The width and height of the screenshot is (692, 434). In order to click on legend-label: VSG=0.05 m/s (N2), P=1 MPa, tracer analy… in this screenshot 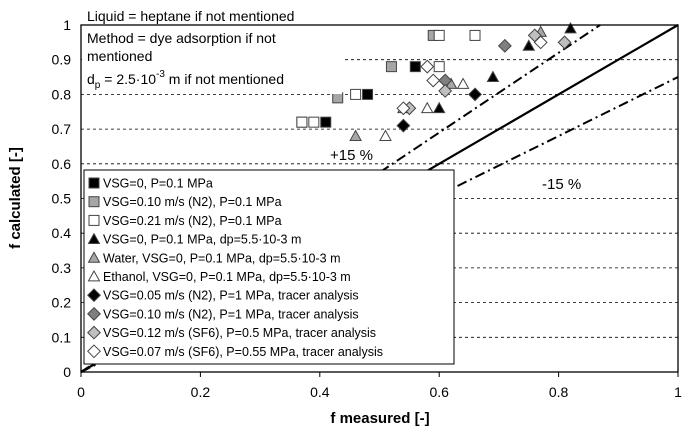, I will do `click(231, 296)`.